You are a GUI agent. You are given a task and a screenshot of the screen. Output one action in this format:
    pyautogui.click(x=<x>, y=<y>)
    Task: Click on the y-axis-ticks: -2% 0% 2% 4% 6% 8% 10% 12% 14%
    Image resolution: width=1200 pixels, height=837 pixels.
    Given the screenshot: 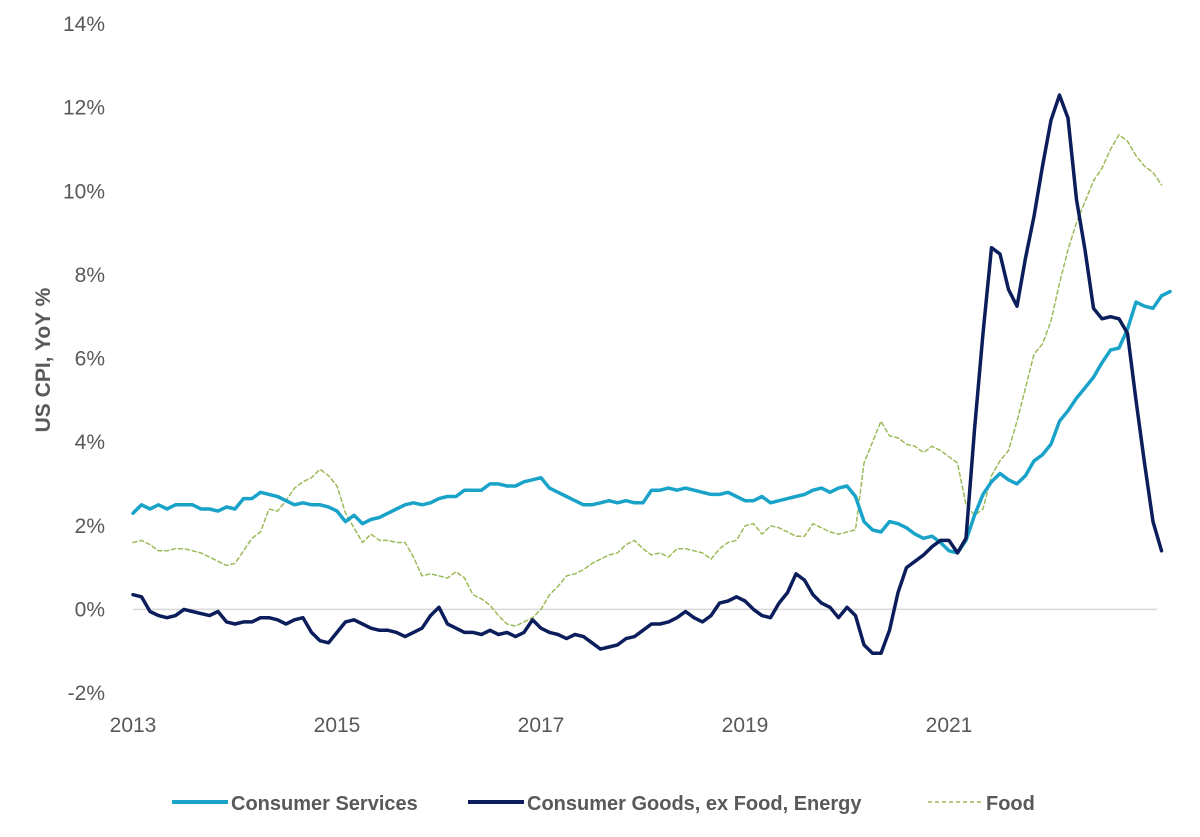 What is the action you would take?
    pyautogui.click(x=84, y=359)
    